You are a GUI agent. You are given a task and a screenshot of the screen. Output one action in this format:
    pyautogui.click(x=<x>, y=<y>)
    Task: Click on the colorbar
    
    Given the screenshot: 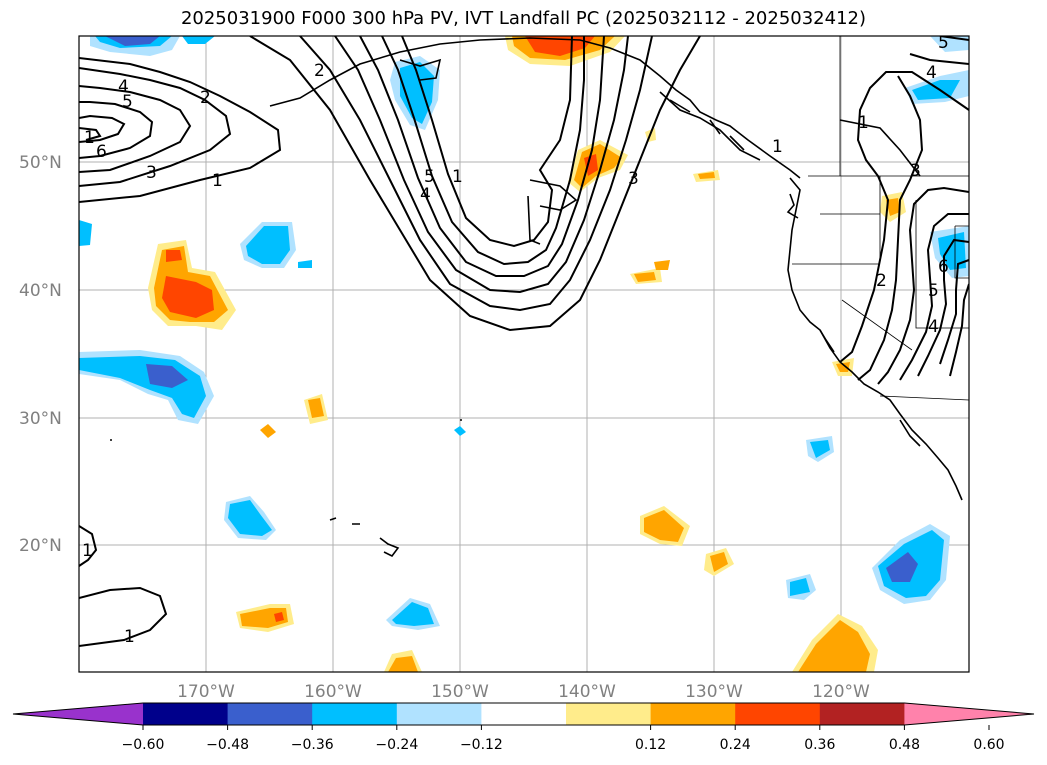 What is the action you would take?
    pyautogui.click(x=523, y=714)
    